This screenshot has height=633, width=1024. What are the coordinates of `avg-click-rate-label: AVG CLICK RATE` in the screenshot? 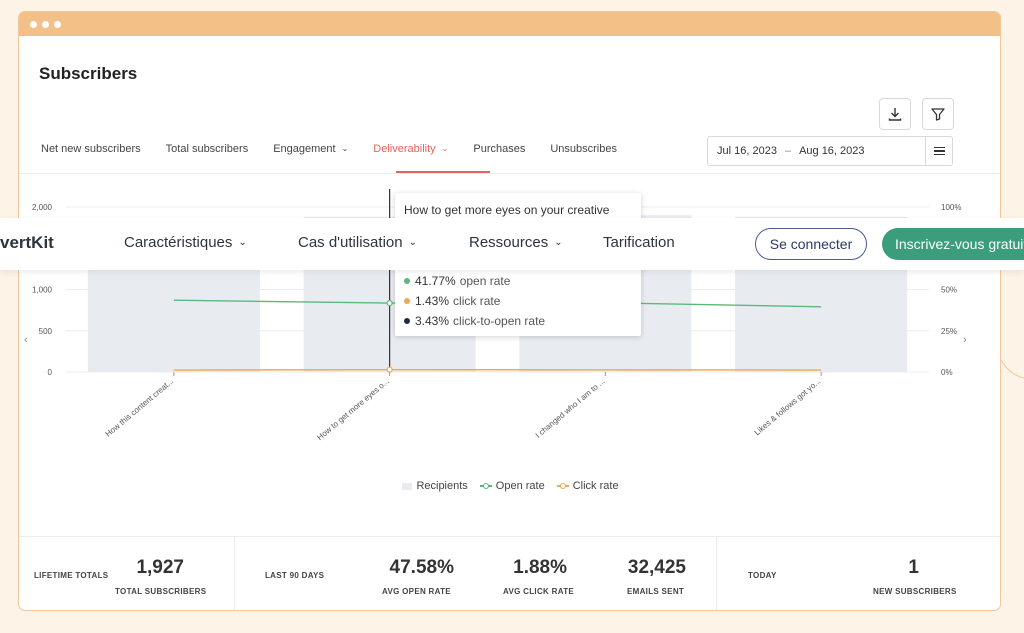 It's located at (539, 591).